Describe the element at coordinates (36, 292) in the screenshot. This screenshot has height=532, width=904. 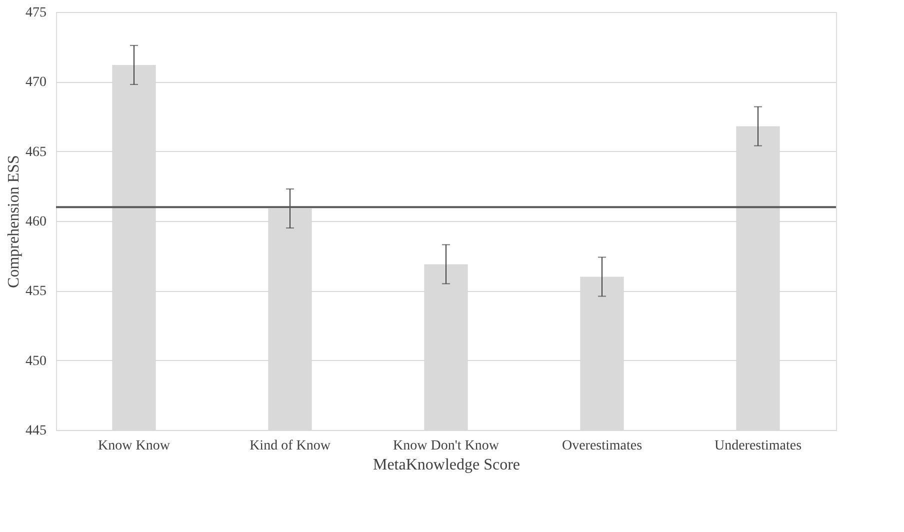
I see `y-tick-label: 455` at that location.